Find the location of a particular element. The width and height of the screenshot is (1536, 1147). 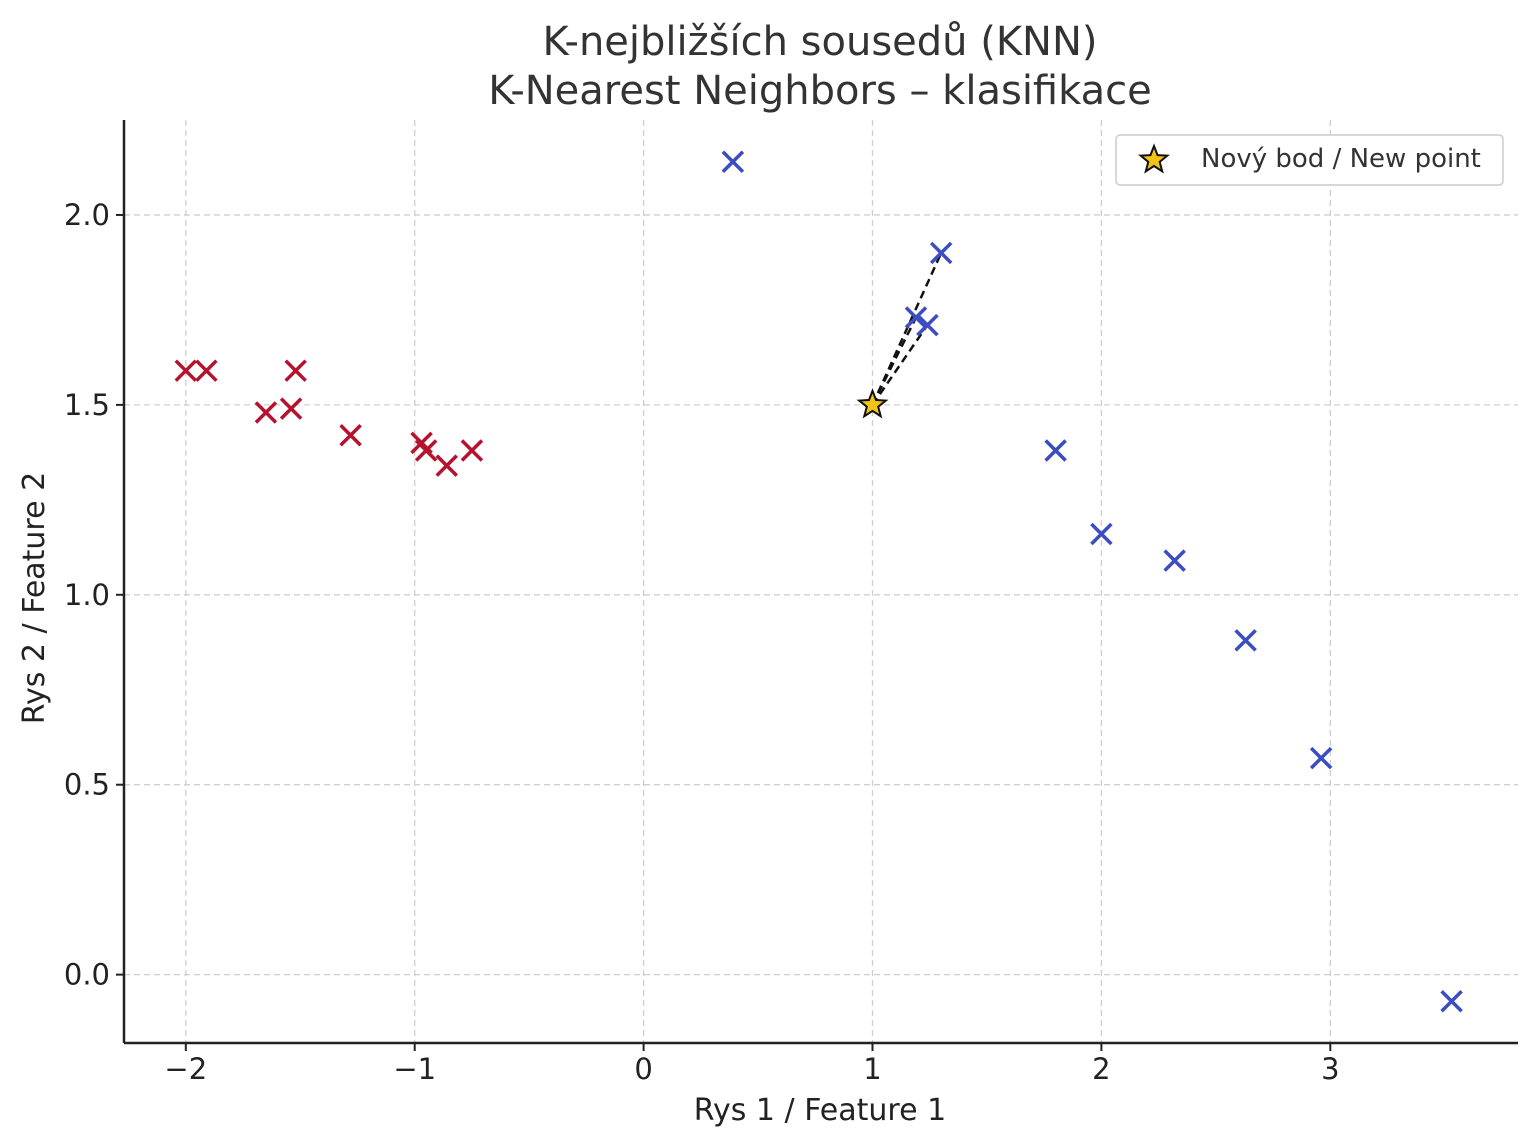

x-tick-label: 3 is located at coordinates (1330, 1069).